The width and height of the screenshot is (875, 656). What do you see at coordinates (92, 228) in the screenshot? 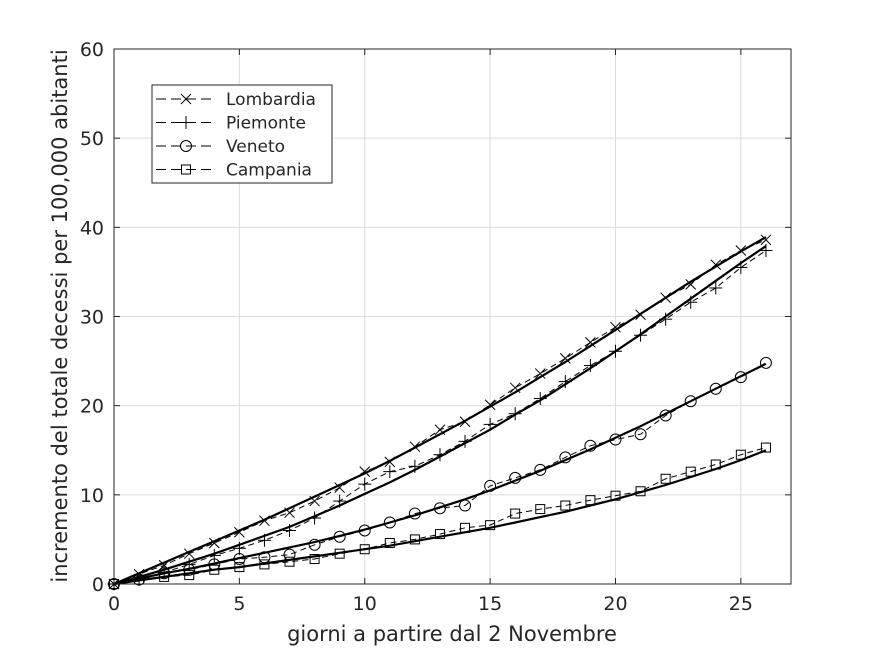
I see `y-tick-label: 40` at bounding box center [92, 228].